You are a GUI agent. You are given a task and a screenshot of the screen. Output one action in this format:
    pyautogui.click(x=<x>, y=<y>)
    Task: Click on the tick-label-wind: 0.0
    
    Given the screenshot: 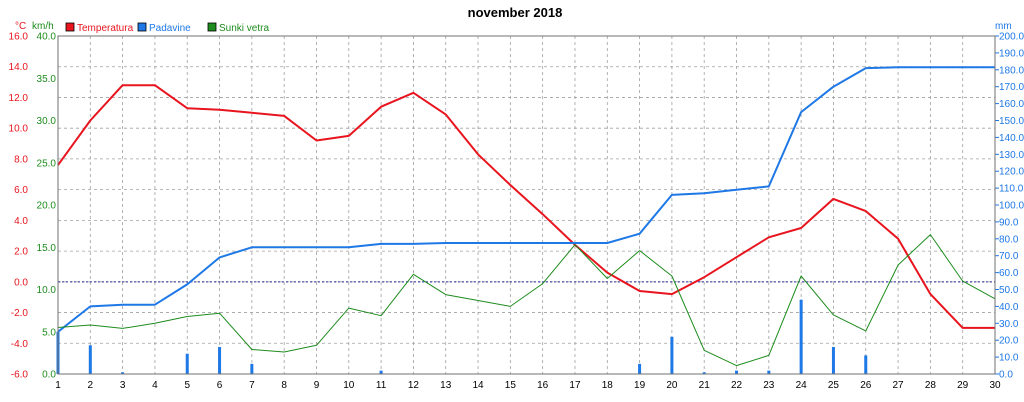 What is the action you would take?
    pyautogui.click(x=49, y=375)
    